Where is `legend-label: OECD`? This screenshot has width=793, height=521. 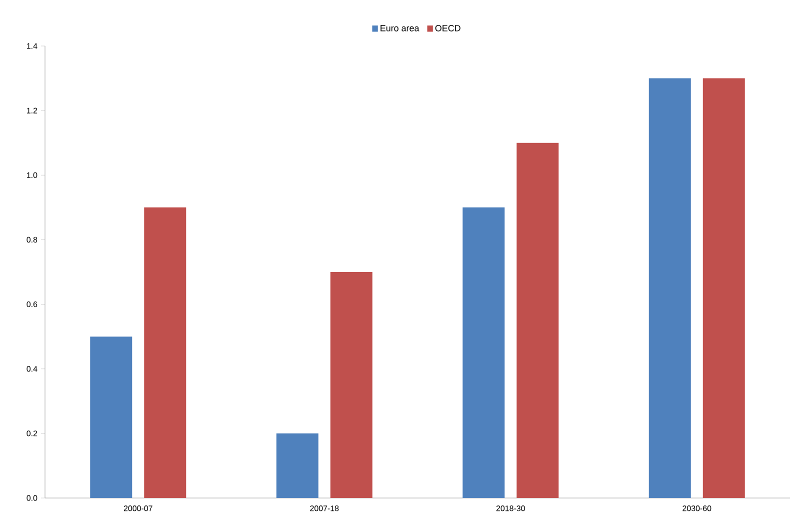 legend-label: OECD is located at coordinates (447, 28).